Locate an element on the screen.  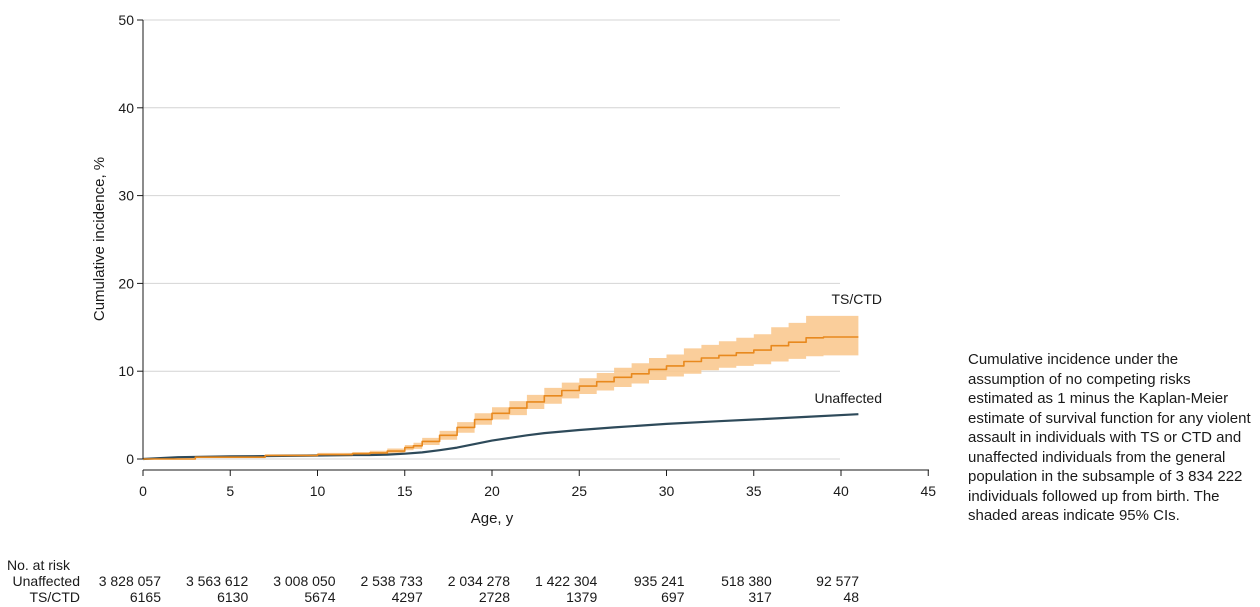
series-line-ts-ctd is located at coordinates (501, 398).